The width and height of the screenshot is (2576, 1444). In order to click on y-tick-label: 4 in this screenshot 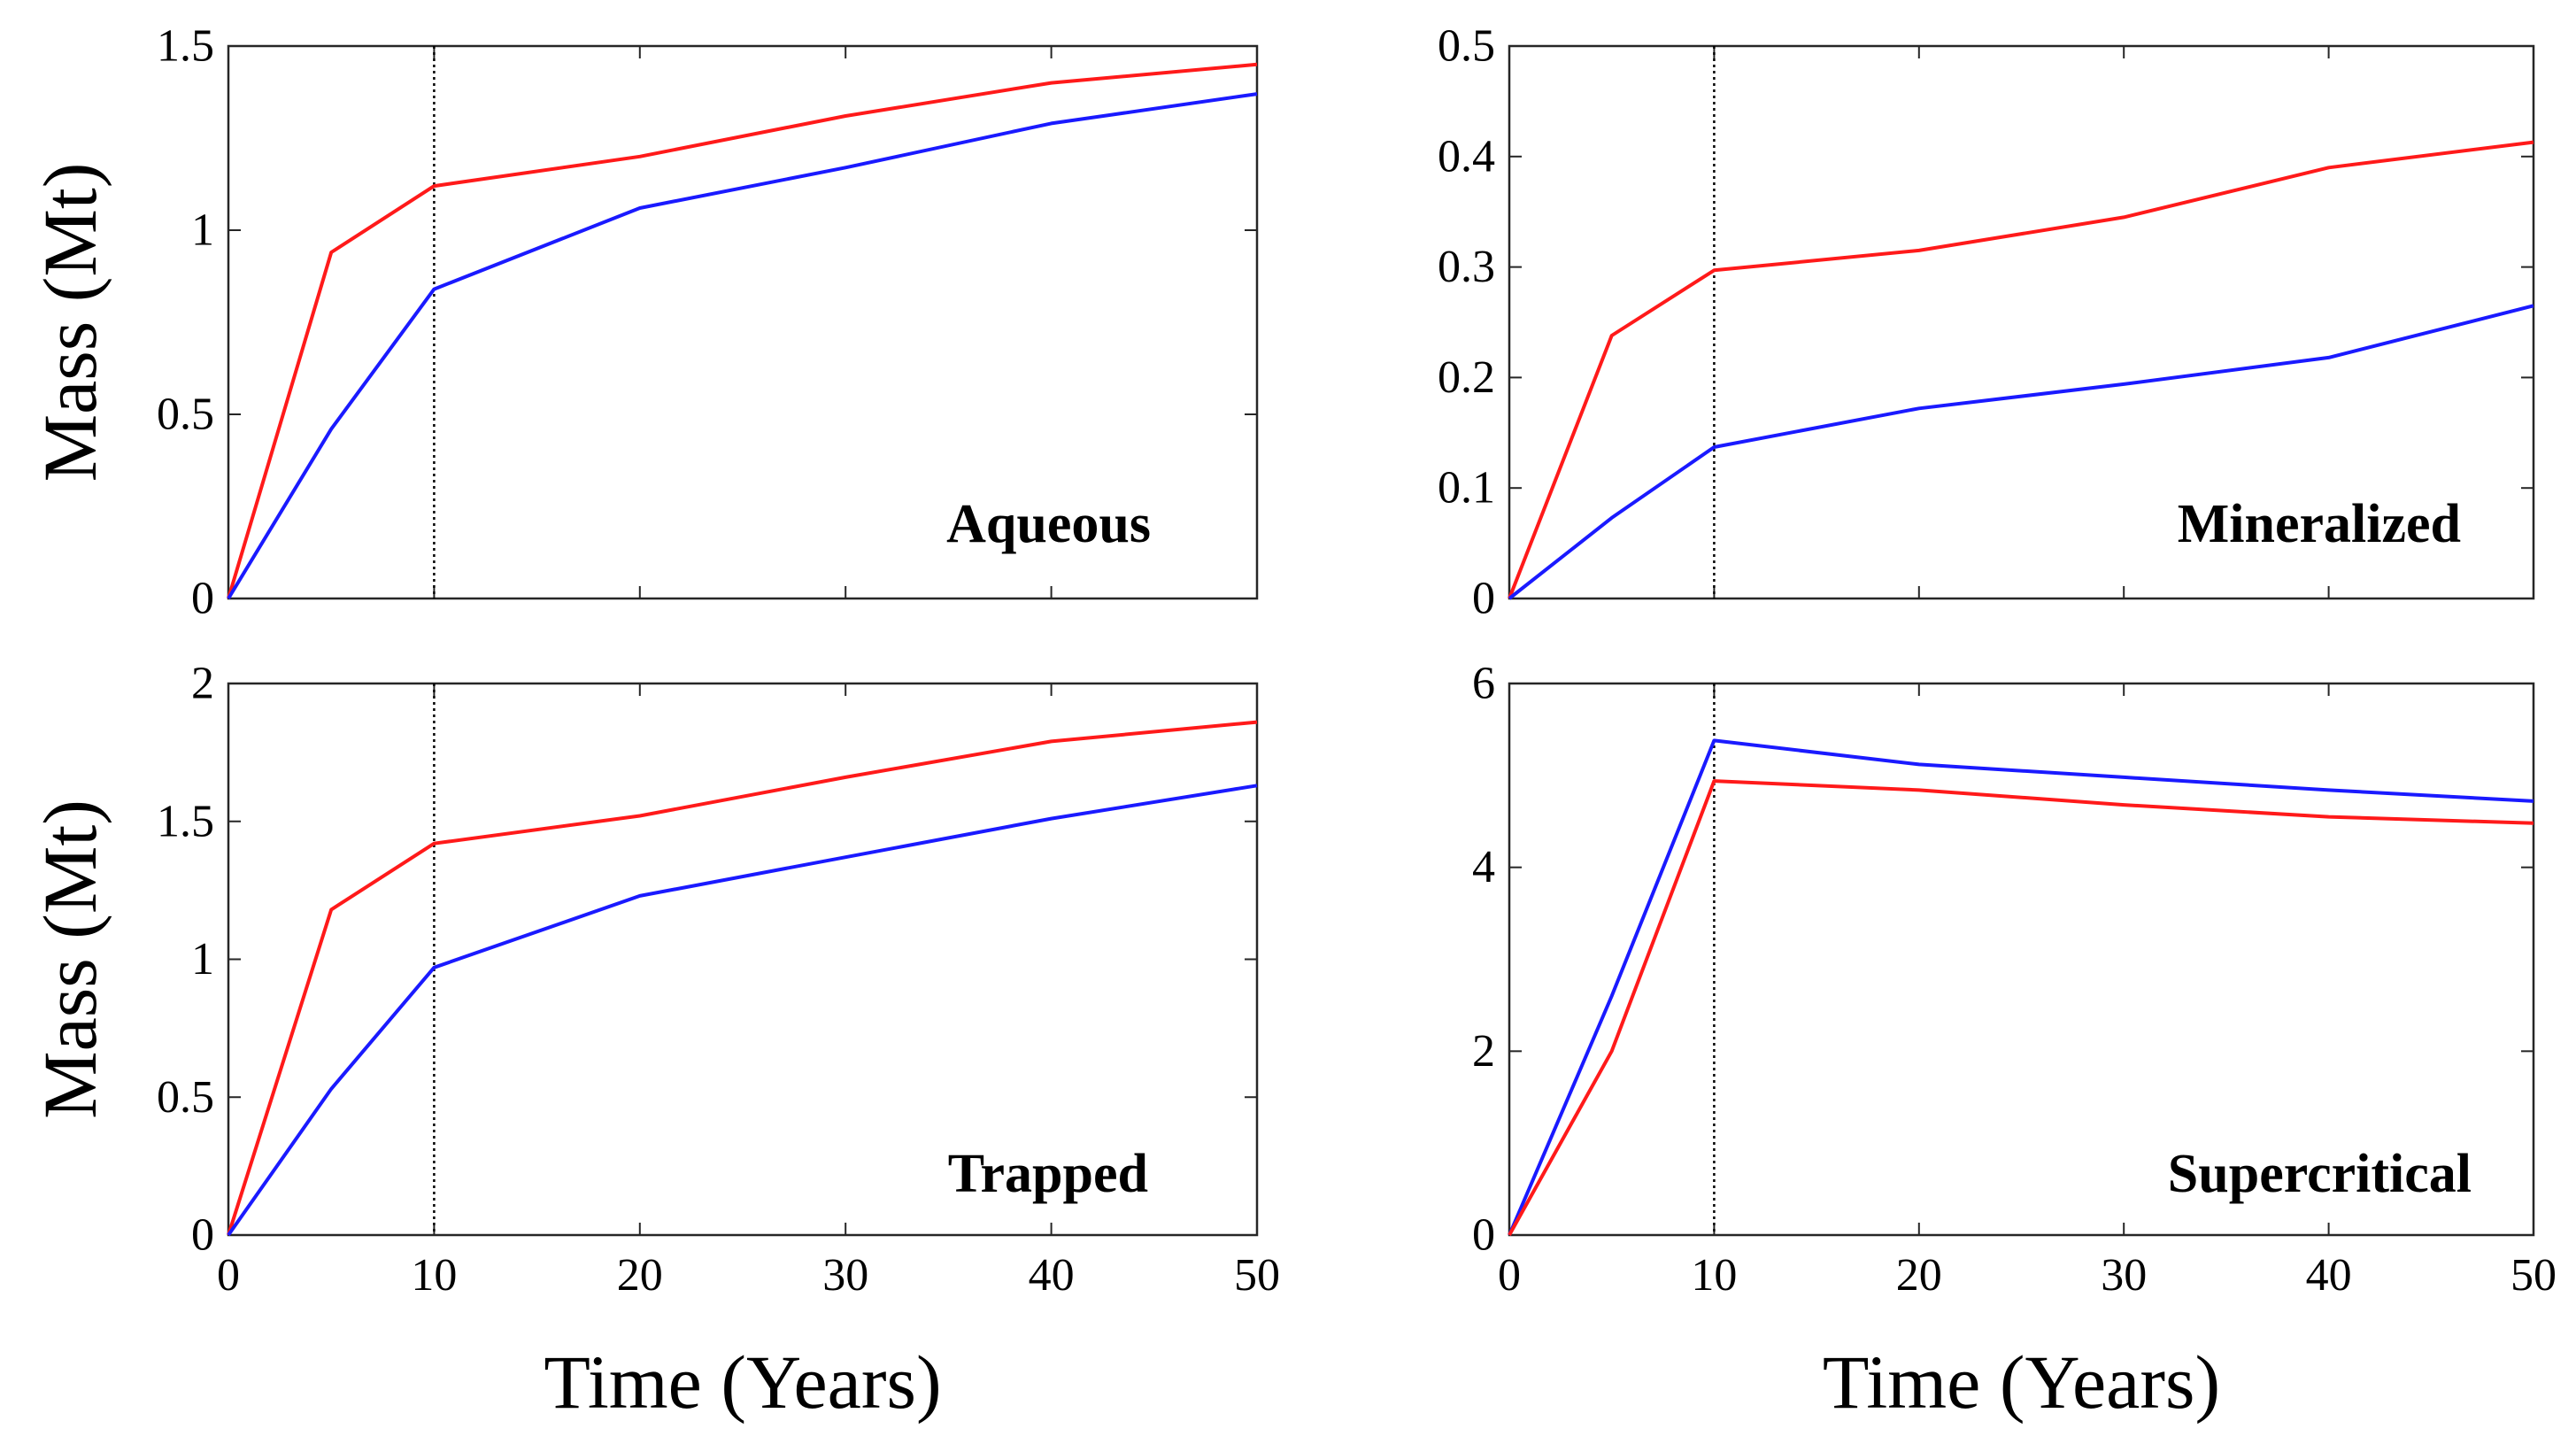, I will do `click(1483, 867)`.